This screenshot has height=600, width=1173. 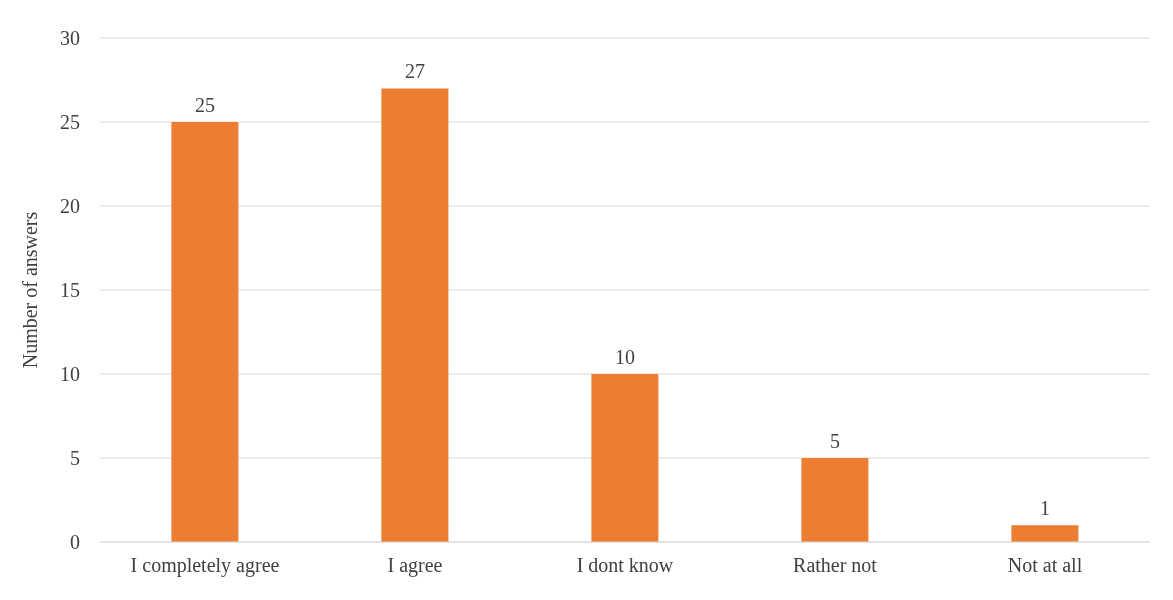 What do you see at coordinates (70, 374) in the screenshot?
I see `y-tick-label: 10` at bounding box center [70, 374].